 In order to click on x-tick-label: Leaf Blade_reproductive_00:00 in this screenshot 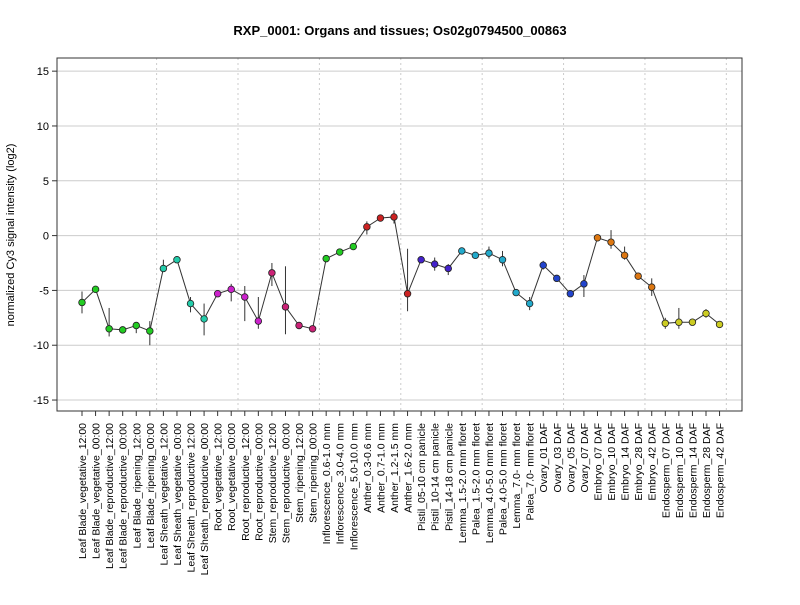, I will do `click(124, 496)`.